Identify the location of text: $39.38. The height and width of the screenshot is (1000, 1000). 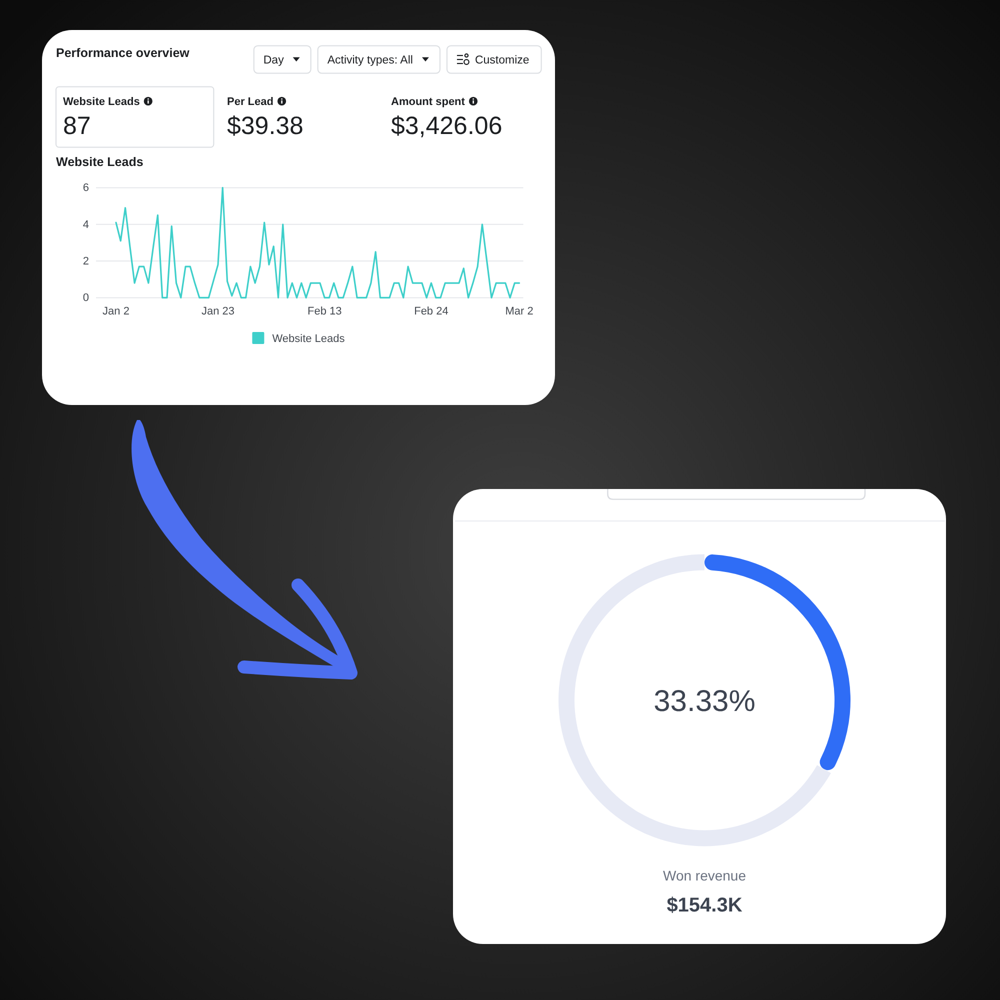
(265, 126).